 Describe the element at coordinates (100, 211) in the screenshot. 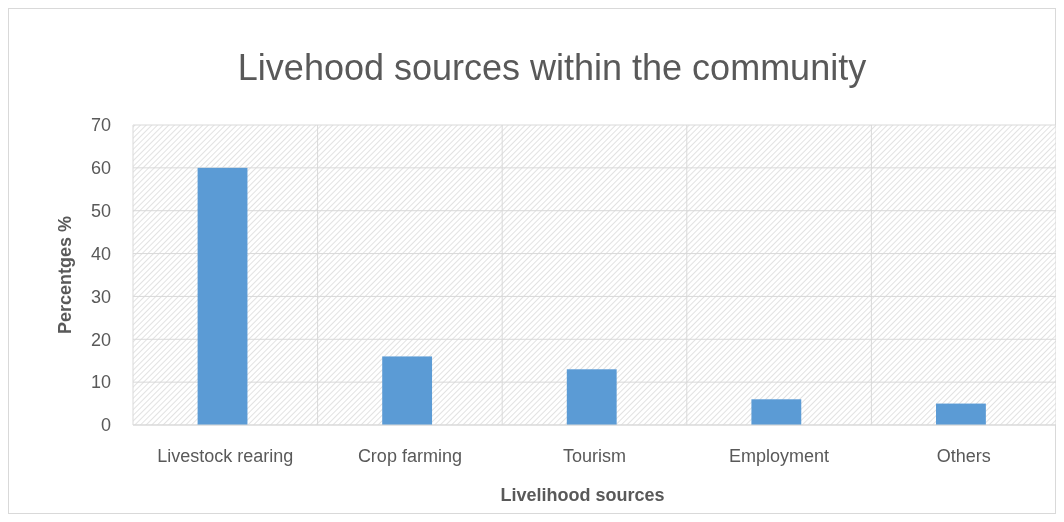

I see `y-tick-label: 50` at that location.